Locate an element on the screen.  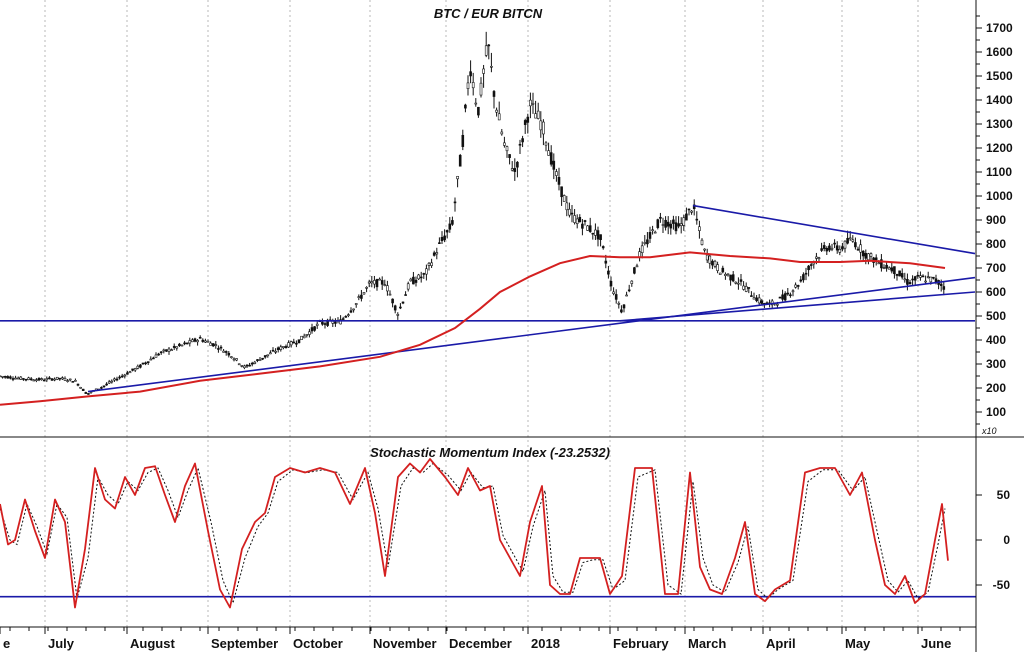
y-tick-label: 700 is located at coordinates (996, 268).